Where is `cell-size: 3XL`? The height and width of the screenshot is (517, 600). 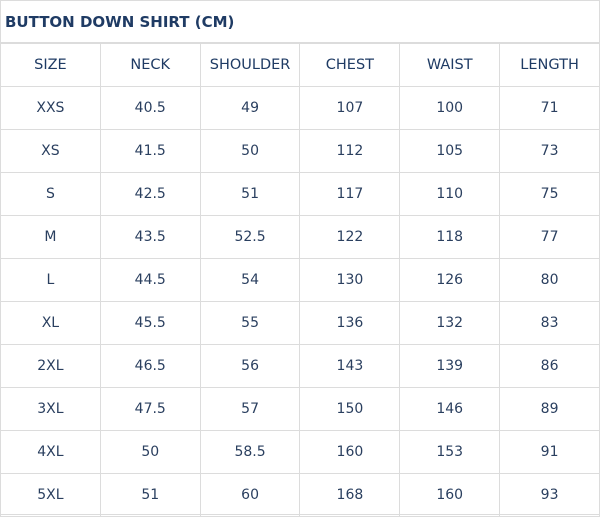 cell-size: 3XL is located at coordinates (50, 409).